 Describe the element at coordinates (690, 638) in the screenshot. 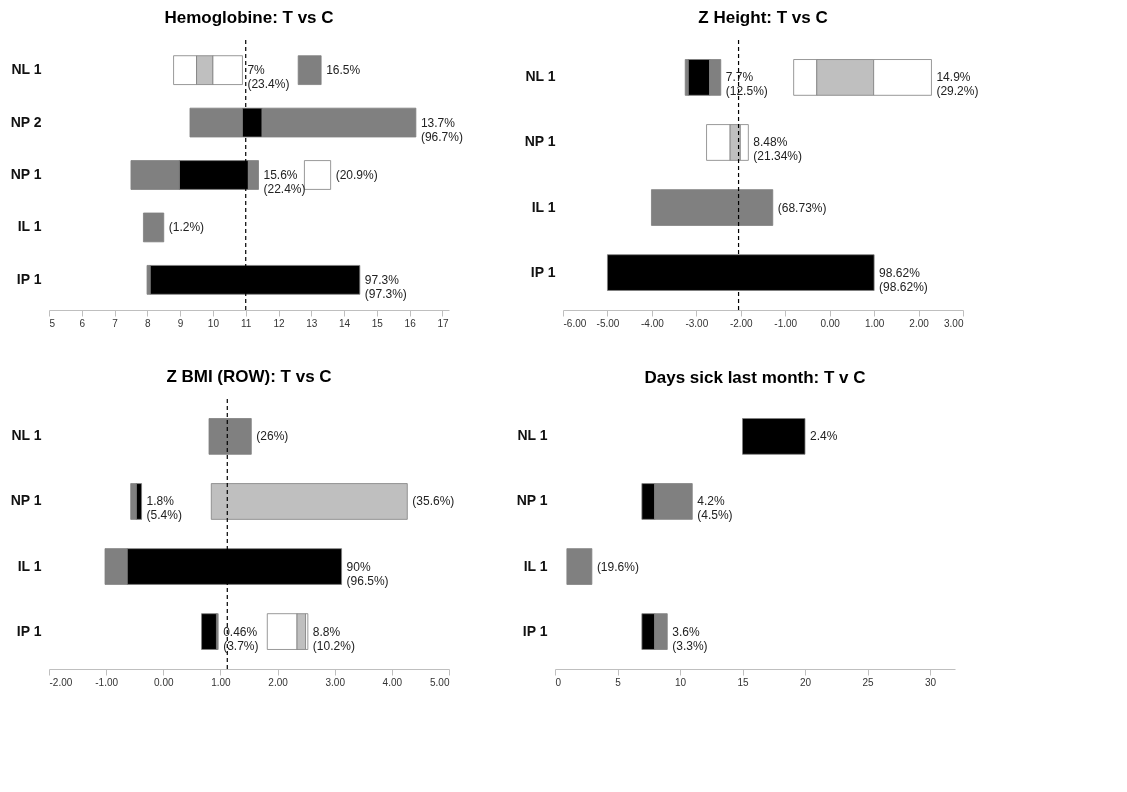

I see `annotation: 3.6% (3.3%)` at that location.